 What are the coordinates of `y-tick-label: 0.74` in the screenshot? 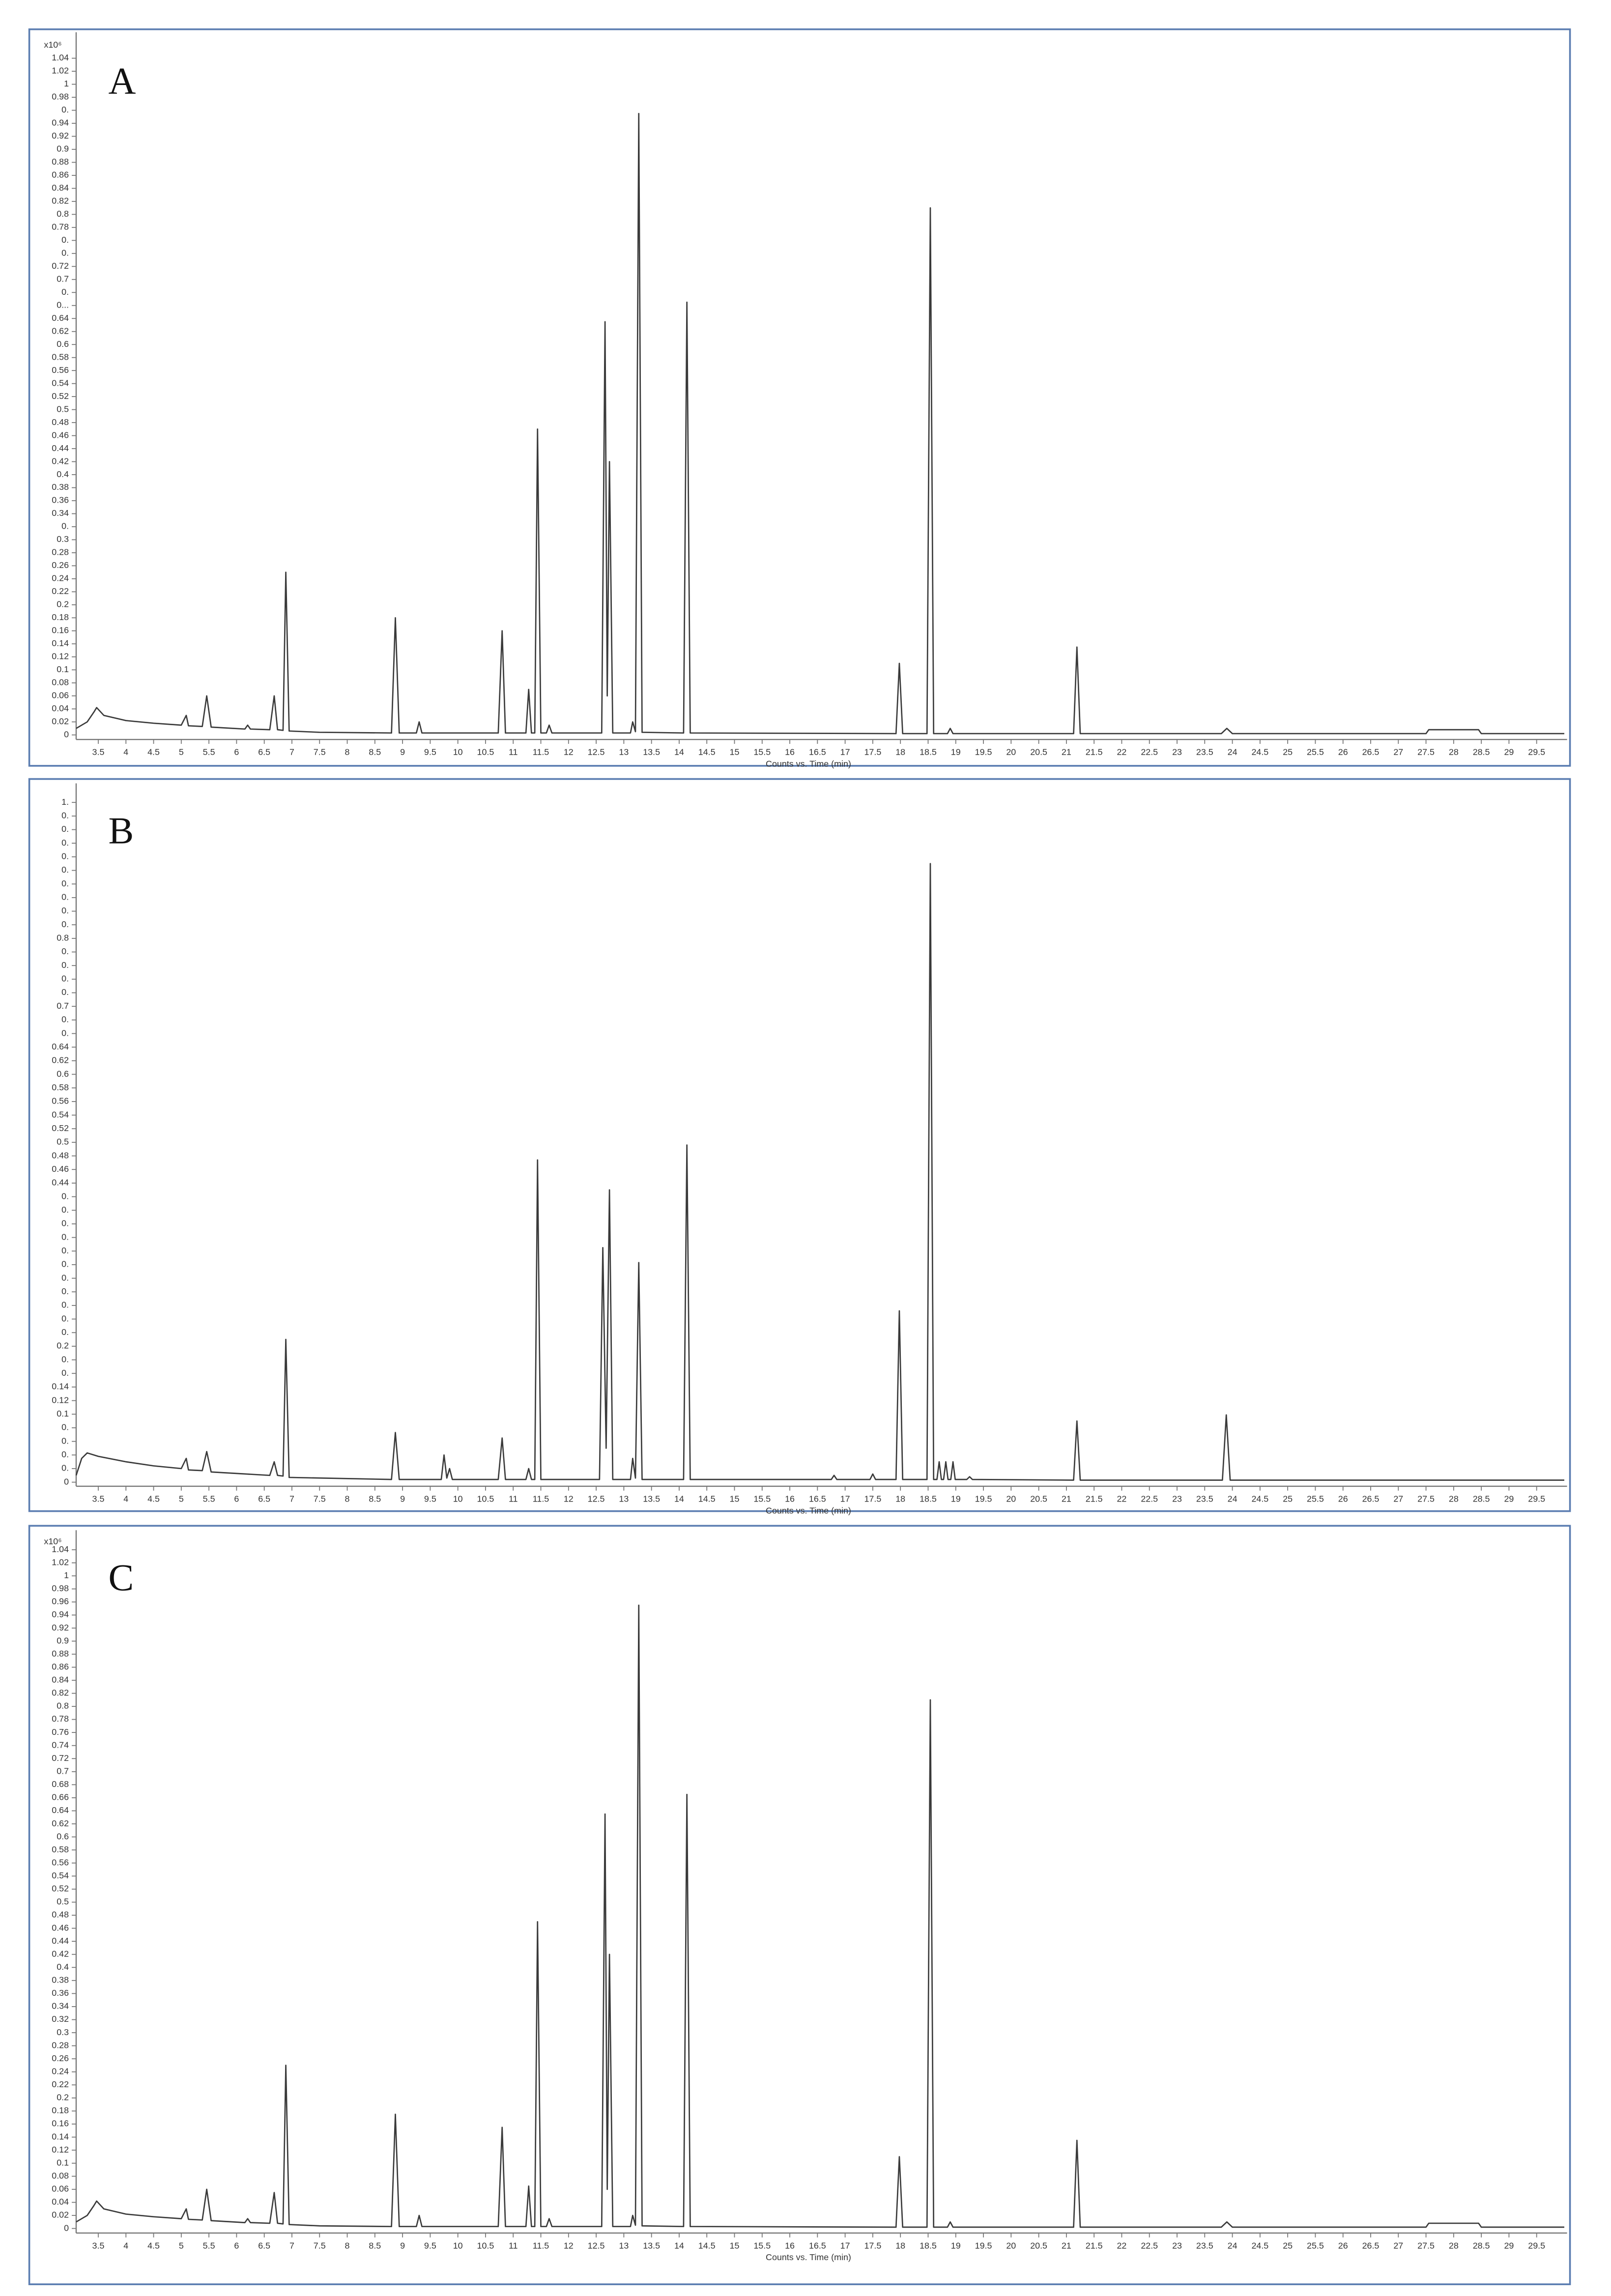 It's located at (60, 1745).